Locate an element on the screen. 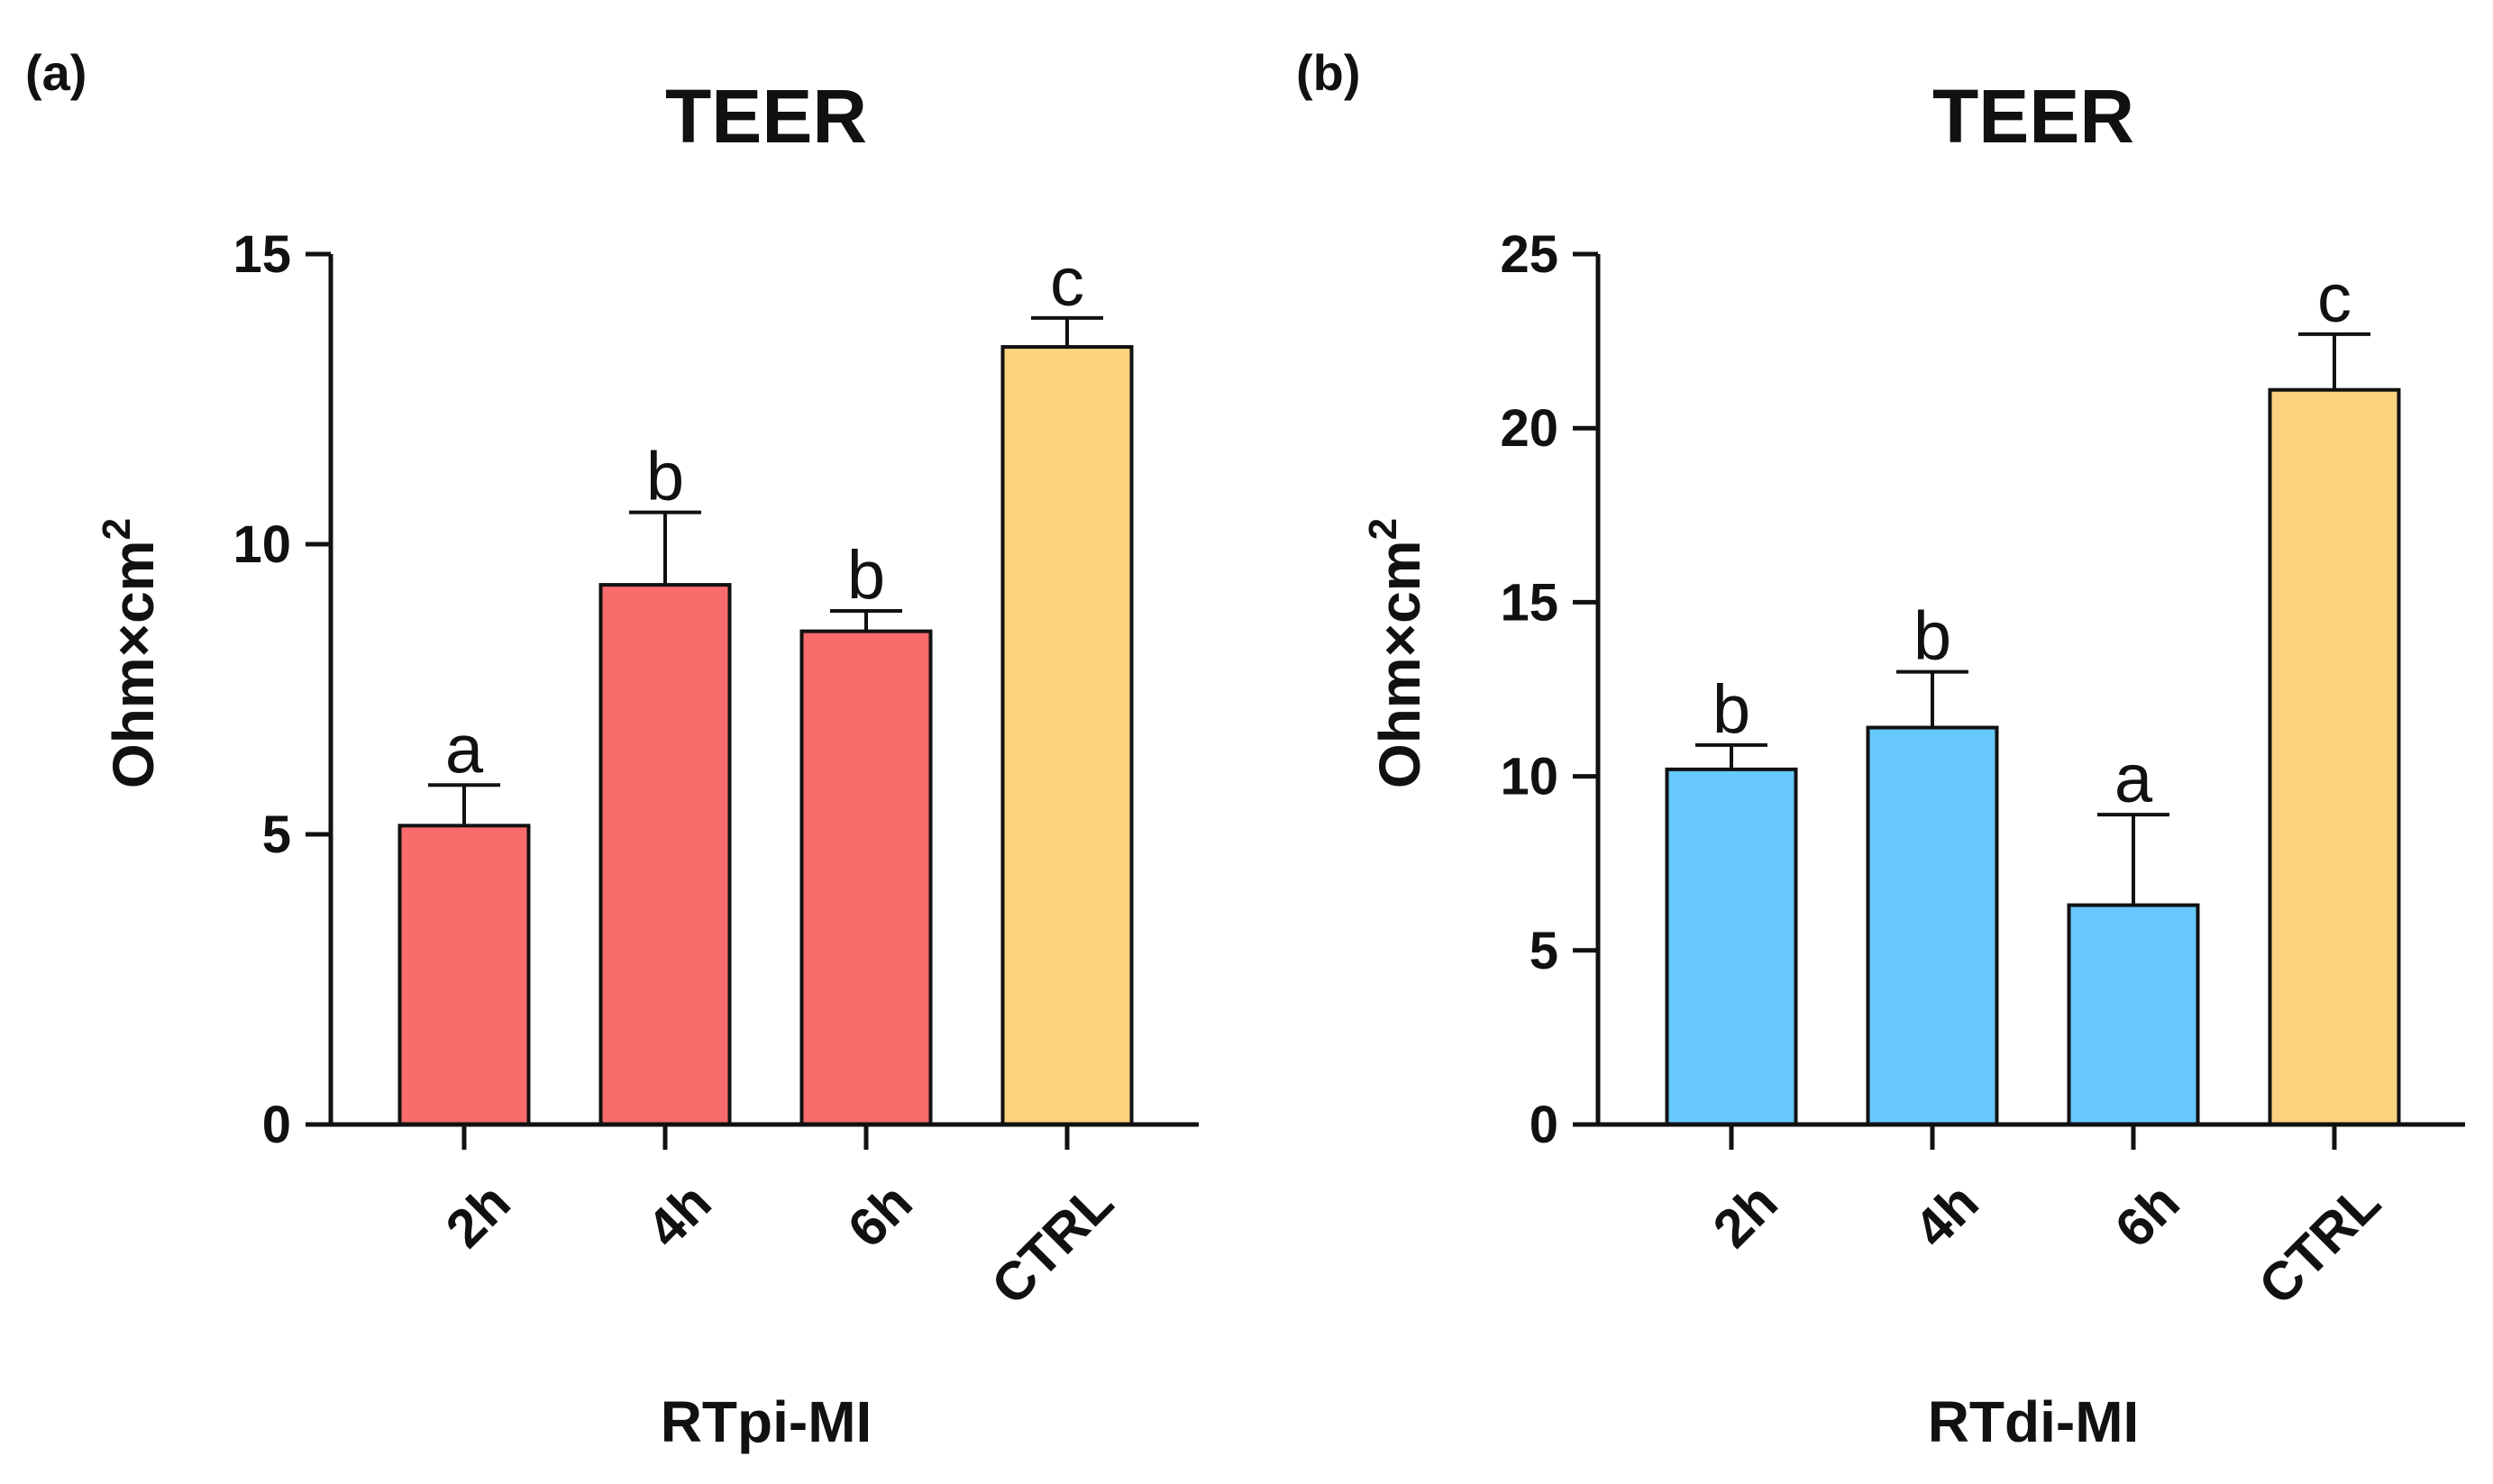 The height and width of the screenshot is (1484, 2493). x-axis-label: RTdi-MI is located at coordinates (2034, 1421).